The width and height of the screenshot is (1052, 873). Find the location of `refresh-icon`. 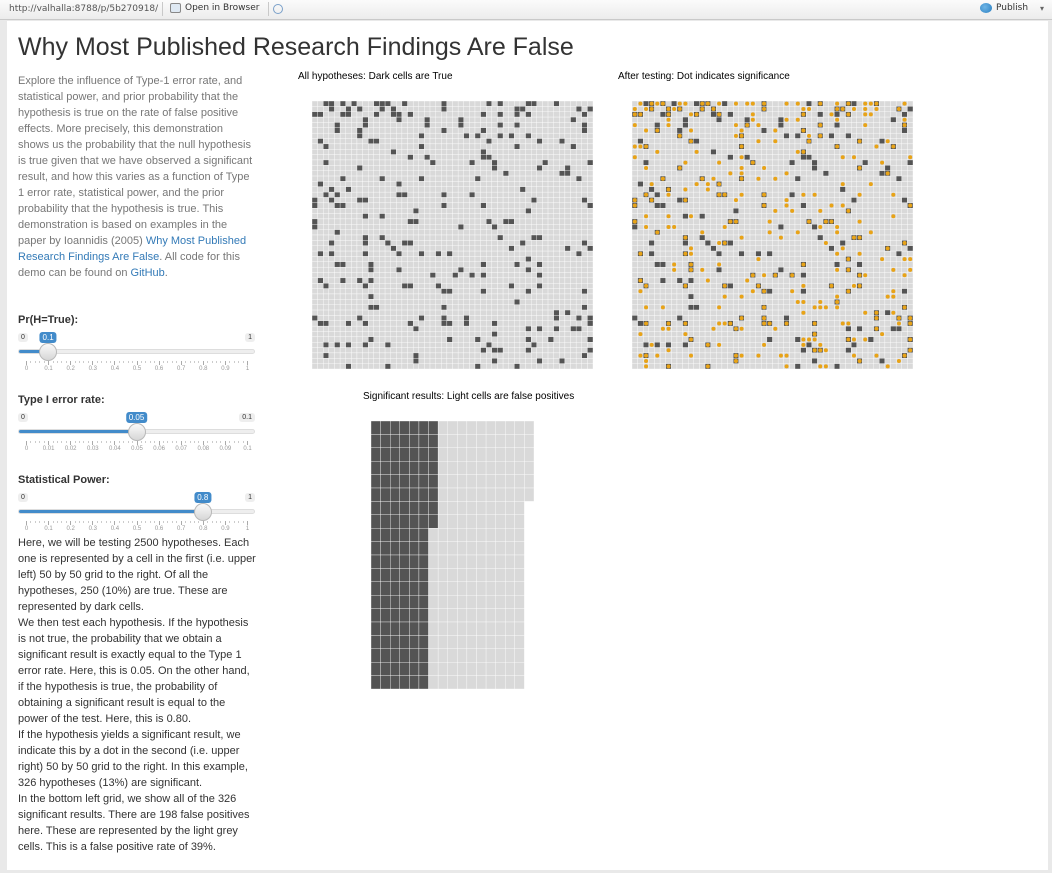

refresh-icon is located at coordinates (278, 9).